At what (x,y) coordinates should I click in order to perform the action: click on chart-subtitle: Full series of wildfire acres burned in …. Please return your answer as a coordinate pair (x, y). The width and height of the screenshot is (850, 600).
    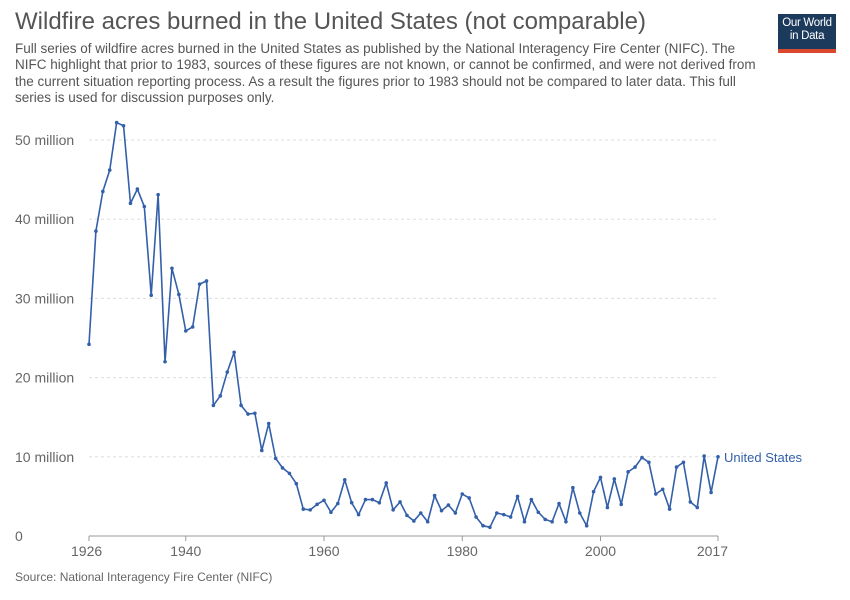
    Looking at the image, I should click on (385, 73).